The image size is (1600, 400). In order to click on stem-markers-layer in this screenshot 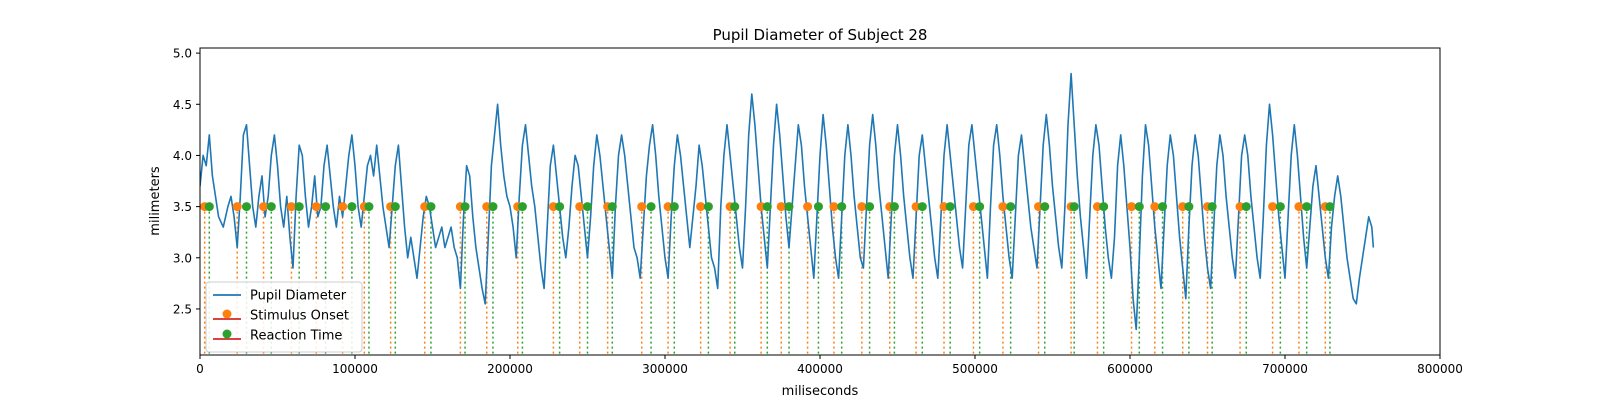, I will do `click(767, 207)`.